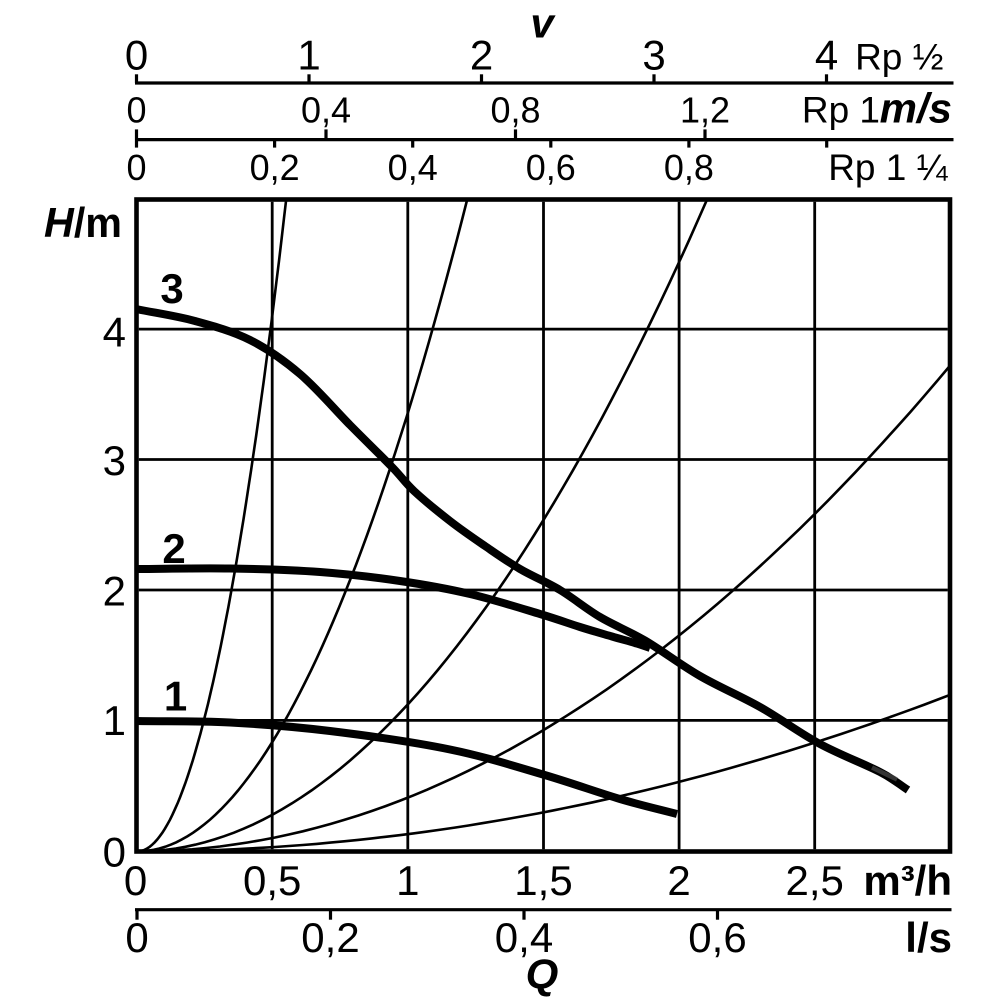 This screenshot has width=1000, height=1005. What do you see at coordinates (542, 975) in the screenshot?
I see `svg-text: Q` at bounding box center [542, 975].